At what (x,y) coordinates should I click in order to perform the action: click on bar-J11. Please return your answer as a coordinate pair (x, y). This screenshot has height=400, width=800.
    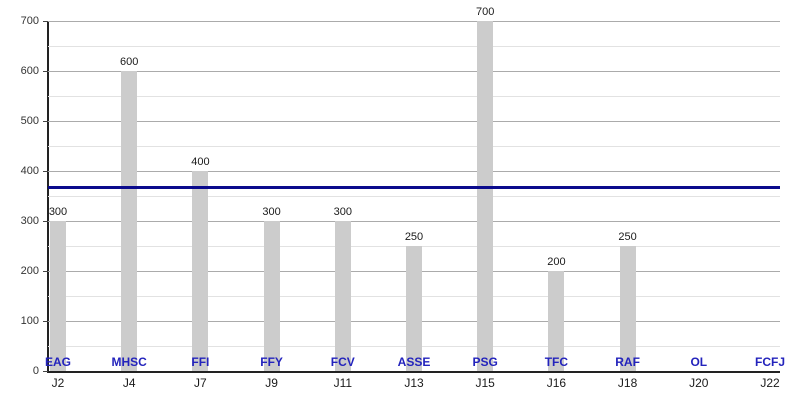
    Looking at the image, I should click on (342, 296).